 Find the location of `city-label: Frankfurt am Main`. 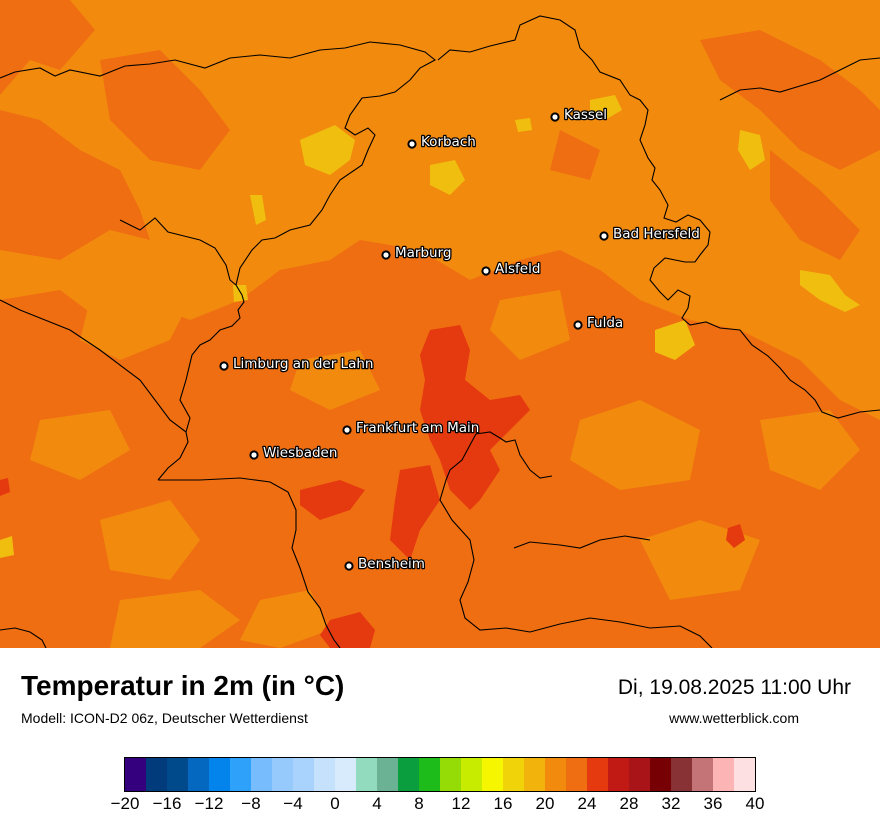

city-label: Frankfurt am Main is located at coordinates (417, 428).